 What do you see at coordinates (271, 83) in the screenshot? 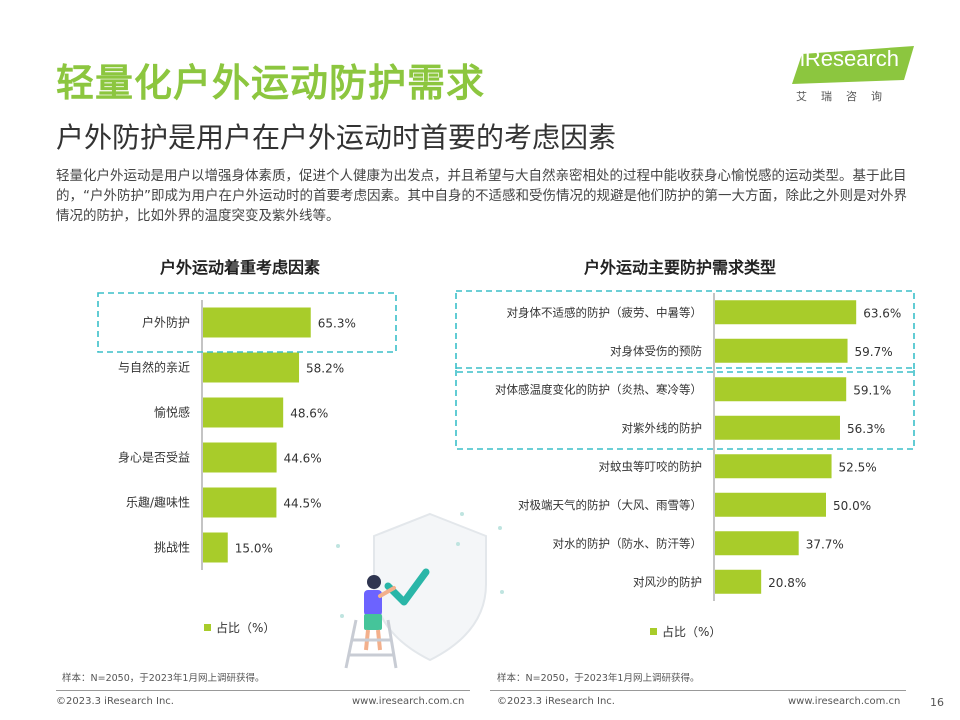
I see `page-title: 轻量化户外运动防护需求` at bounding box center [271, 83].